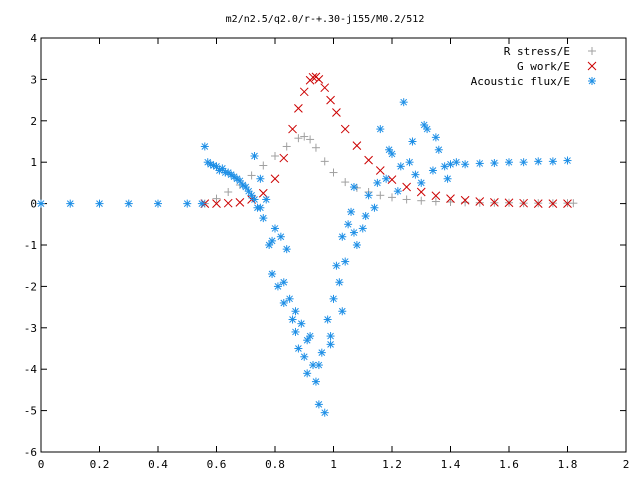 This screenshot has height=480, width=640. What do you see at coordinates (537, 51) in the screenshot?
I see `legend-label: R stress/E` at bounding box center [537, 51].